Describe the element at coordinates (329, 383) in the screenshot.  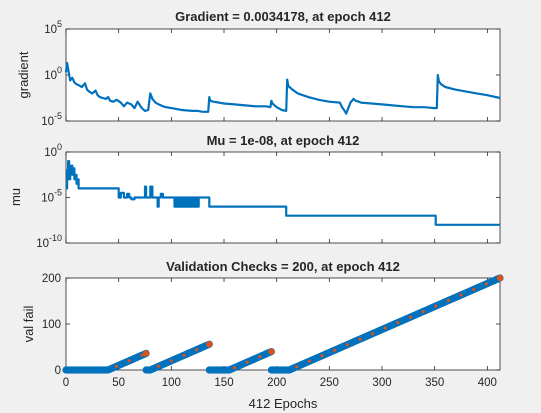
I see `x-tick-label: 250` at that location.